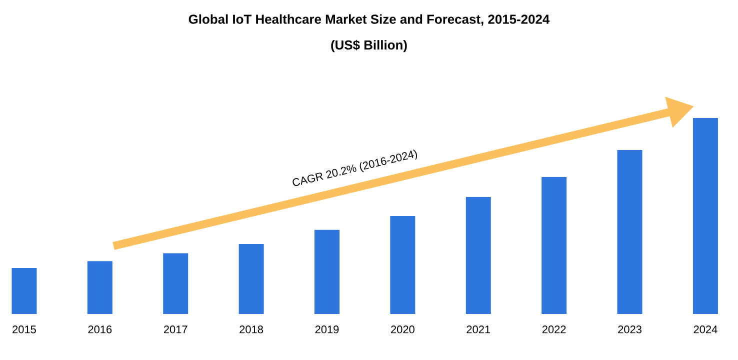 This screenshot has height=360, width=738. I want to click on x-tick-label: 2022, so click(554, 330).